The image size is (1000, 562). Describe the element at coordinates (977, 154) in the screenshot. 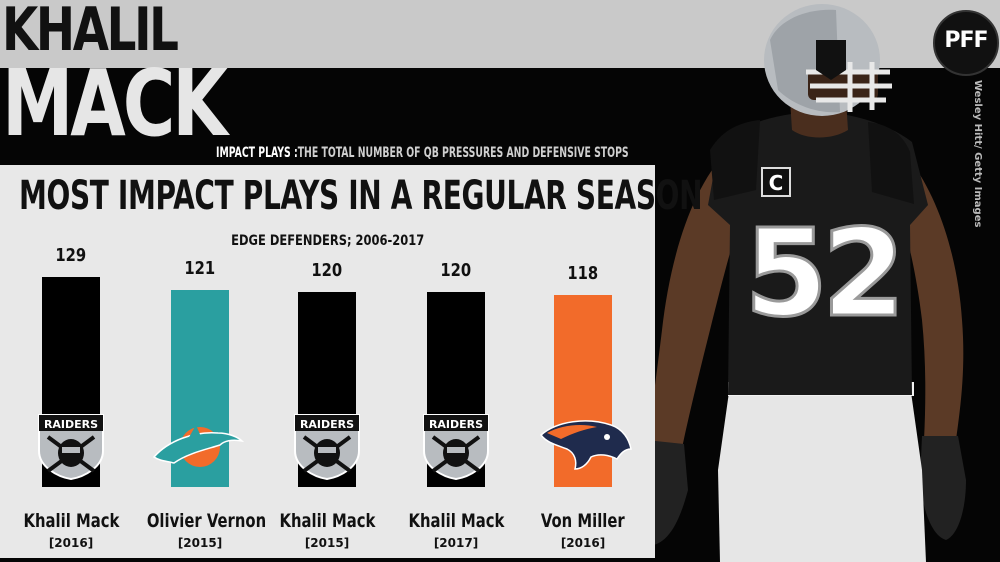

I see `photo-credit: Wesley Hitt/ Getty Images` at that location.